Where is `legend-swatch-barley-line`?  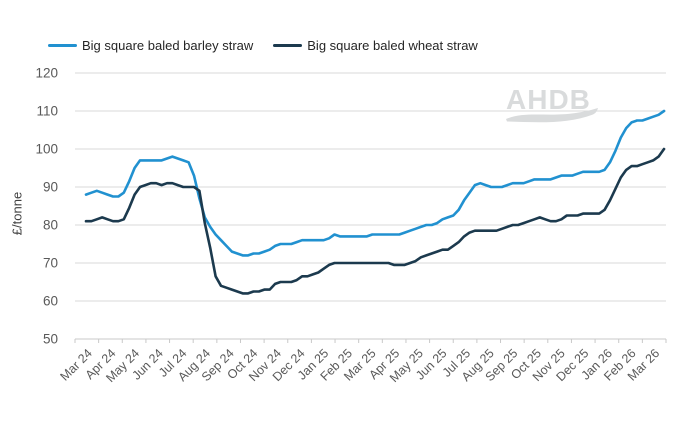 legend-swatch-barley-line is located at coordinates (62, 45).